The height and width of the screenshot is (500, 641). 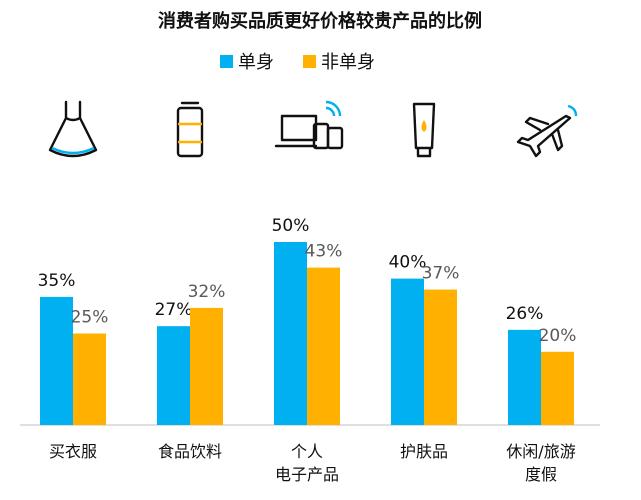 I want to click on icon-can, so click(x=190, y=132).